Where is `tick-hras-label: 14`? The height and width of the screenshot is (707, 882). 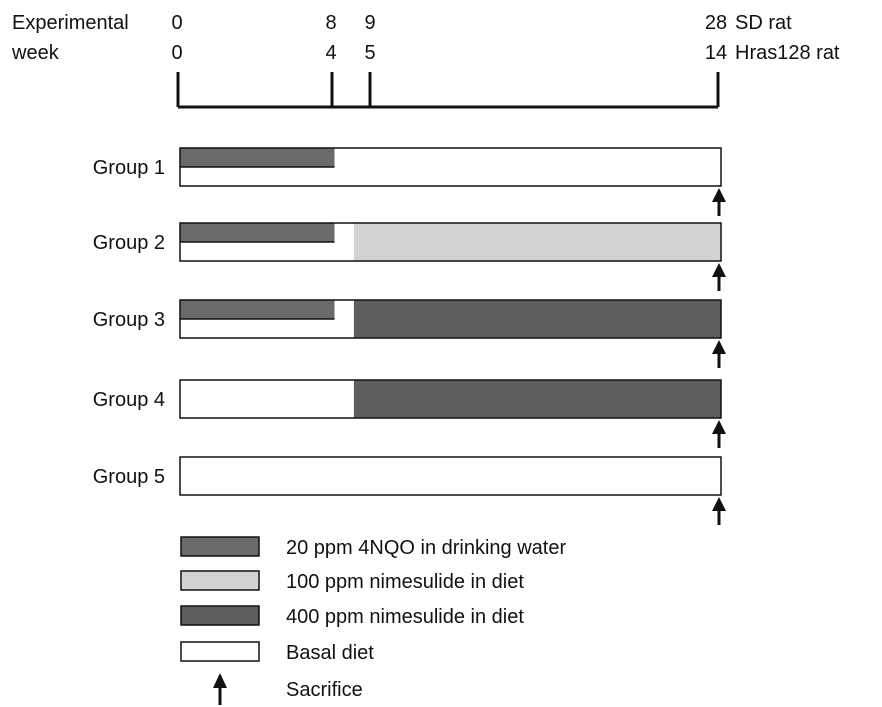
tick-hras-label: 14 is located at coordinates (716, 53).